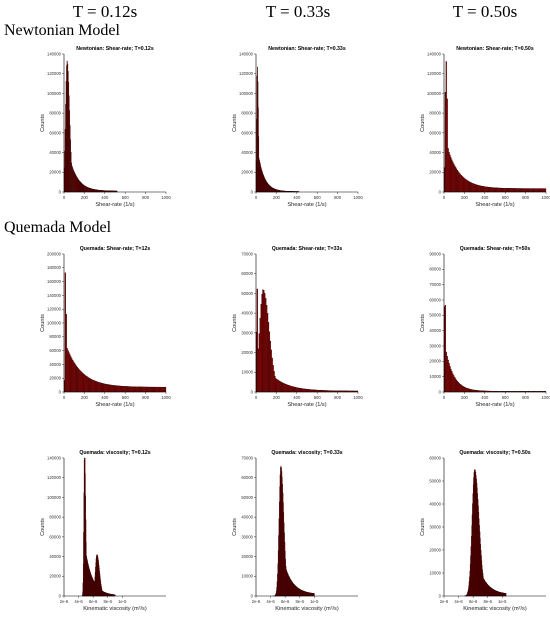 The width and height of the screenshot is (550, 621). Describe the element at coordinates (297, 397) in the screenshot. I see `x-tick-label: 400` at that location.